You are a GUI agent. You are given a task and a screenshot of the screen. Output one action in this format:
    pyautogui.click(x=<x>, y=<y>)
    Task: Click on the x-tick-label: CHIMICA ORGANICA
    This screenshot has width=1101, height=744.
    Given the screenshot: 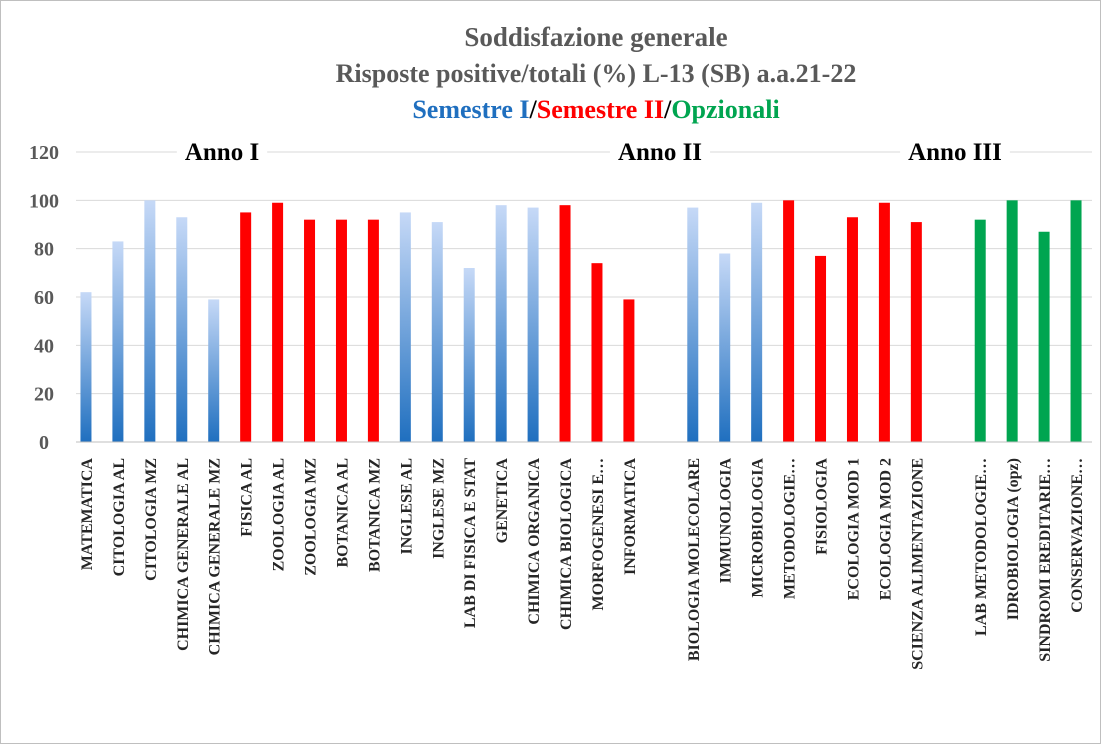 What is the action you would take?
    pyautogui.click(x=534, y=541)
    